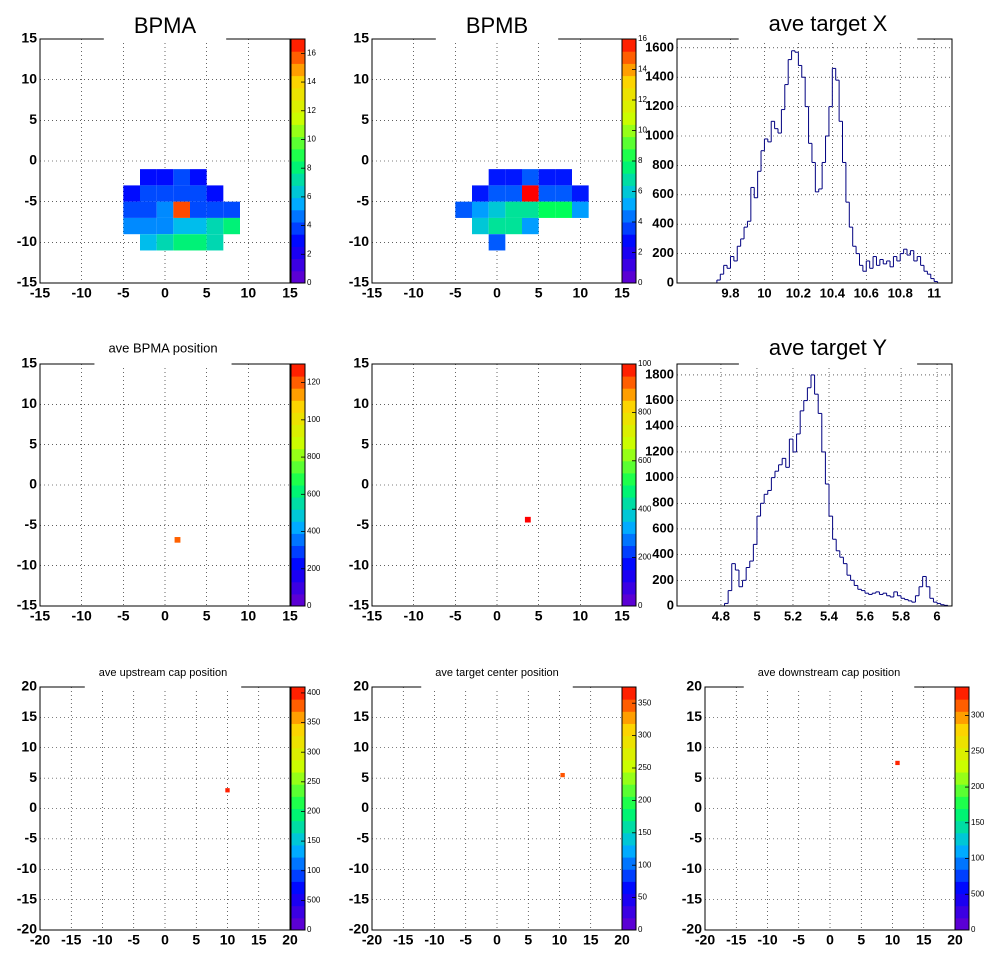 The height and width of the screenshot is (972, 996). What do you see at coordinates (663, 193) in the screenshot?
I see `y-tick-label: 600` at bounding box center [663, 193].